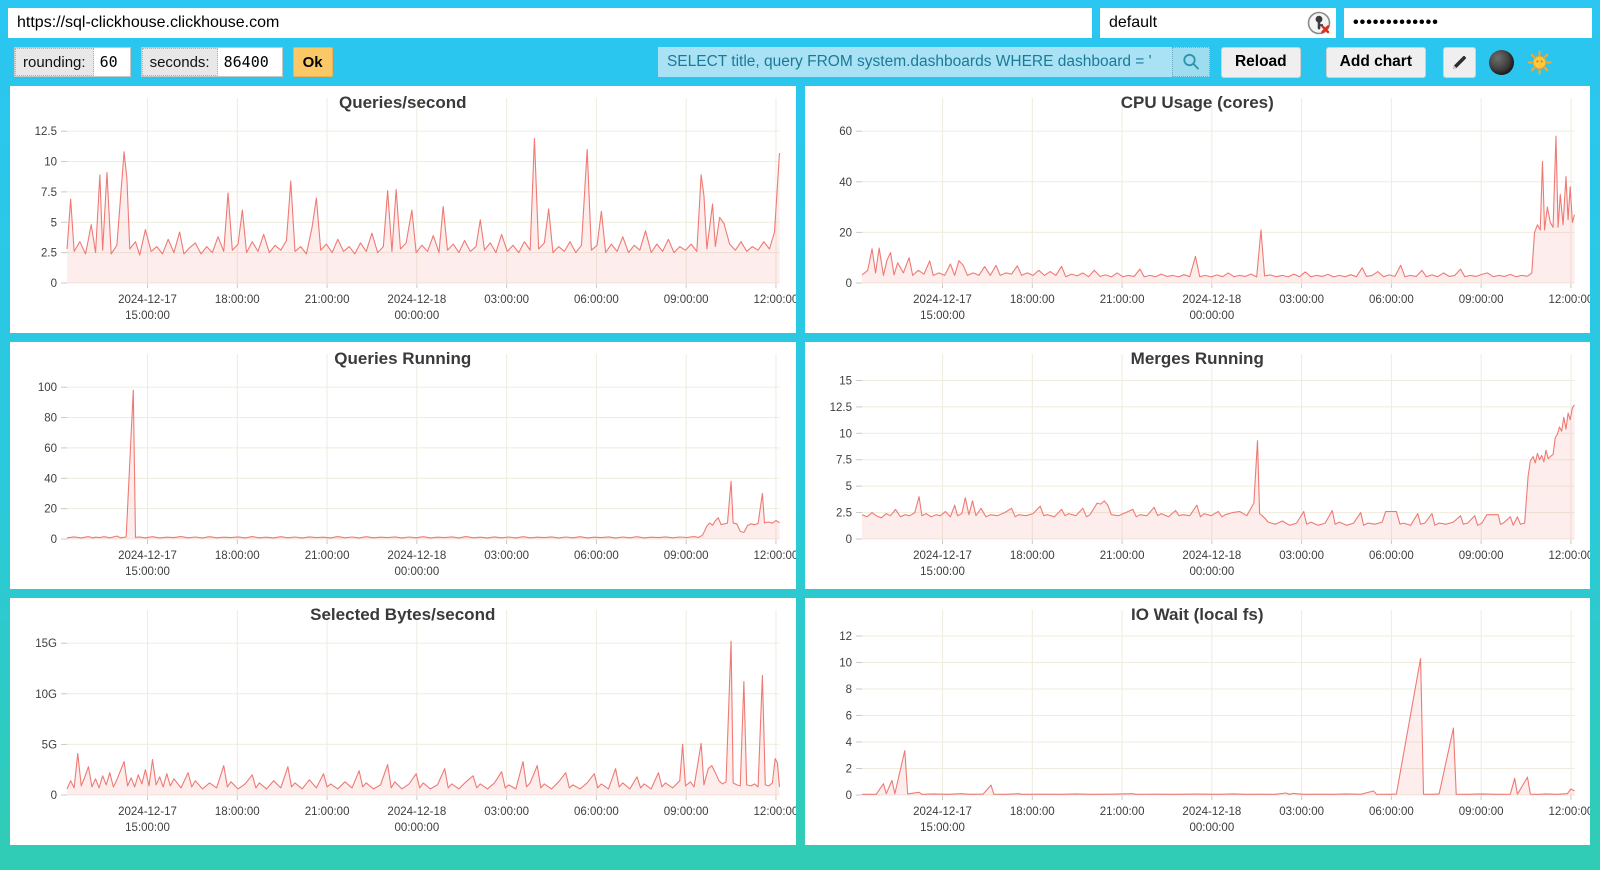 This screenshot has width=1600, height=870. I want to click on svg-text: 8, so click(848, 690).